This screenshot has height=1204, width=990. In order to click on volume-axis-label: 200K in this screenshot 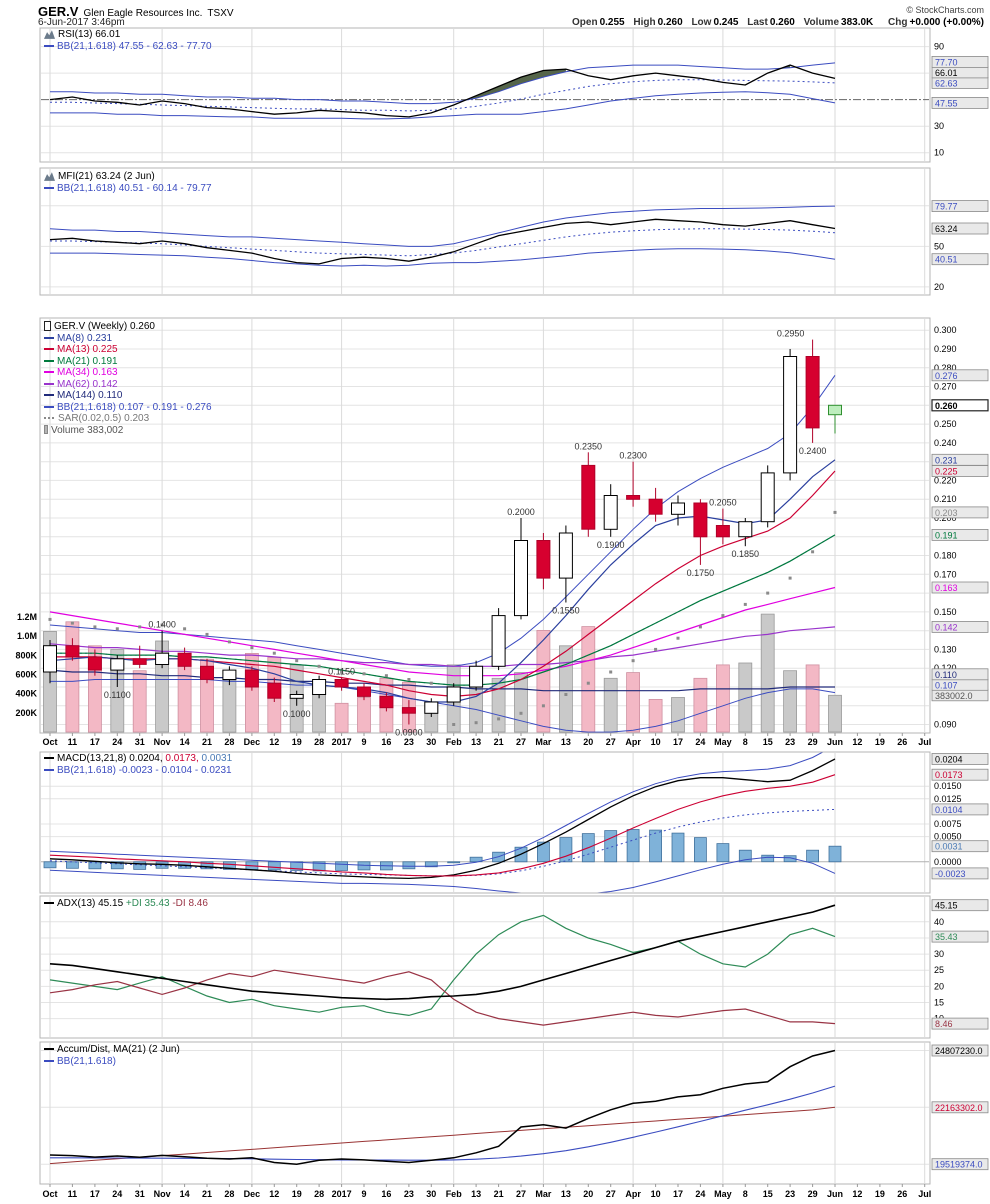, I will do `click(26, 713)`.